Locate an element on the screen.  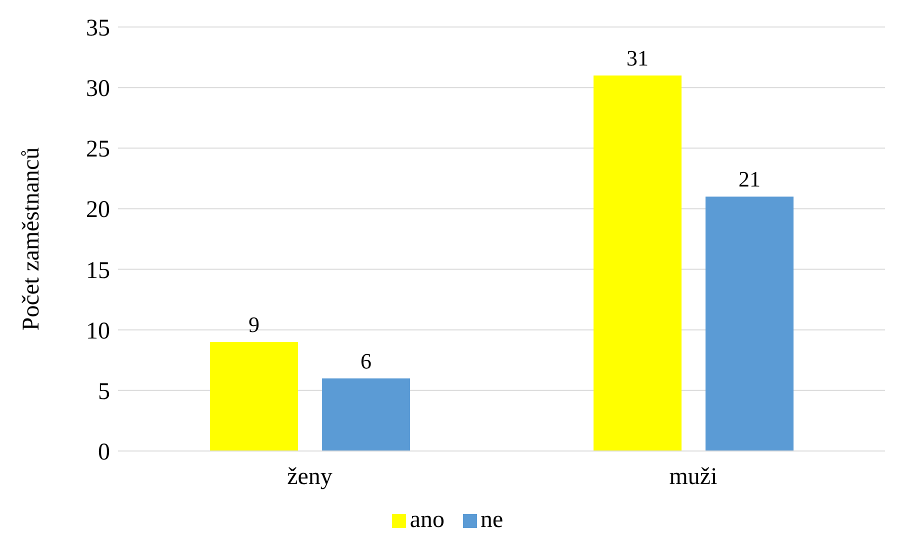
data-label: 6 is located at coordinates (366, 361).